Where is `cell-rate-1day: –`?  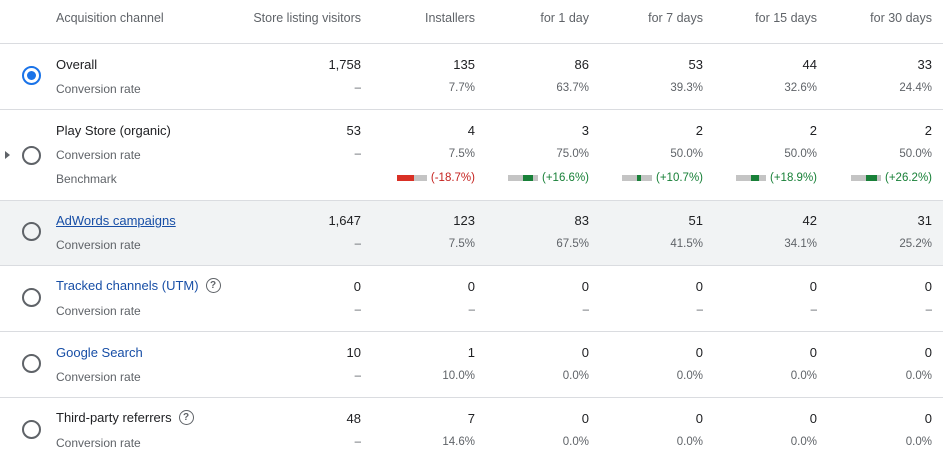
cell-rate-1day: – is located at coordinates (585, 310).